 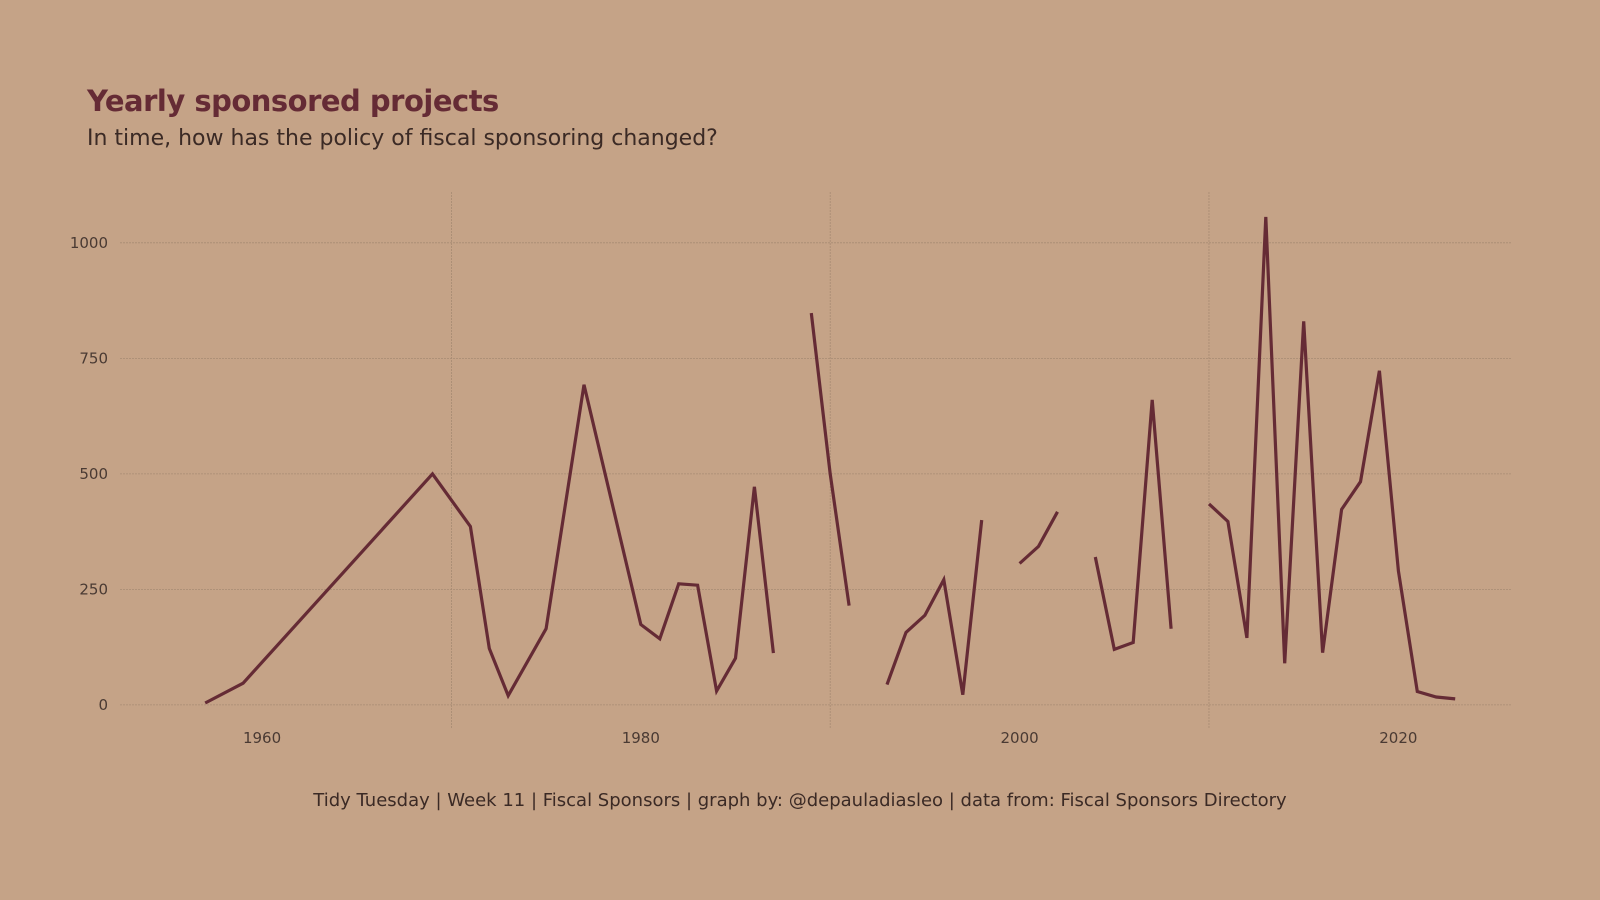 I want to click on y-axis-tick-labels: 0 250 500 750 1000, so click(x=89, y=474).